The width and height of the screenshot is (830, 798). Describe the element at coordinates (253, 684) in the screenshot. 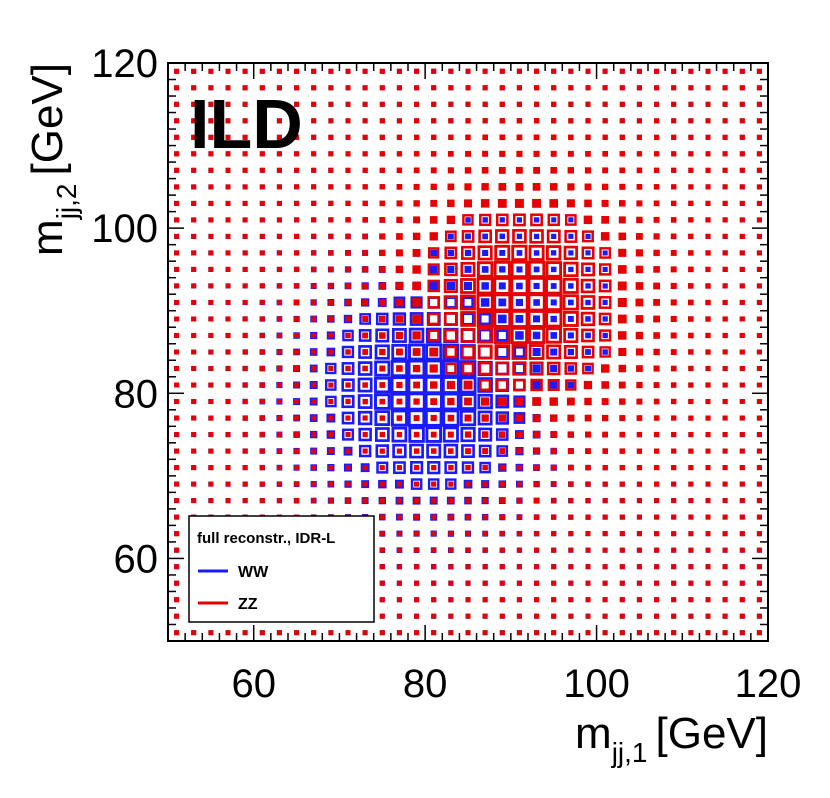

I see `x-tick-label: 60` at that location.